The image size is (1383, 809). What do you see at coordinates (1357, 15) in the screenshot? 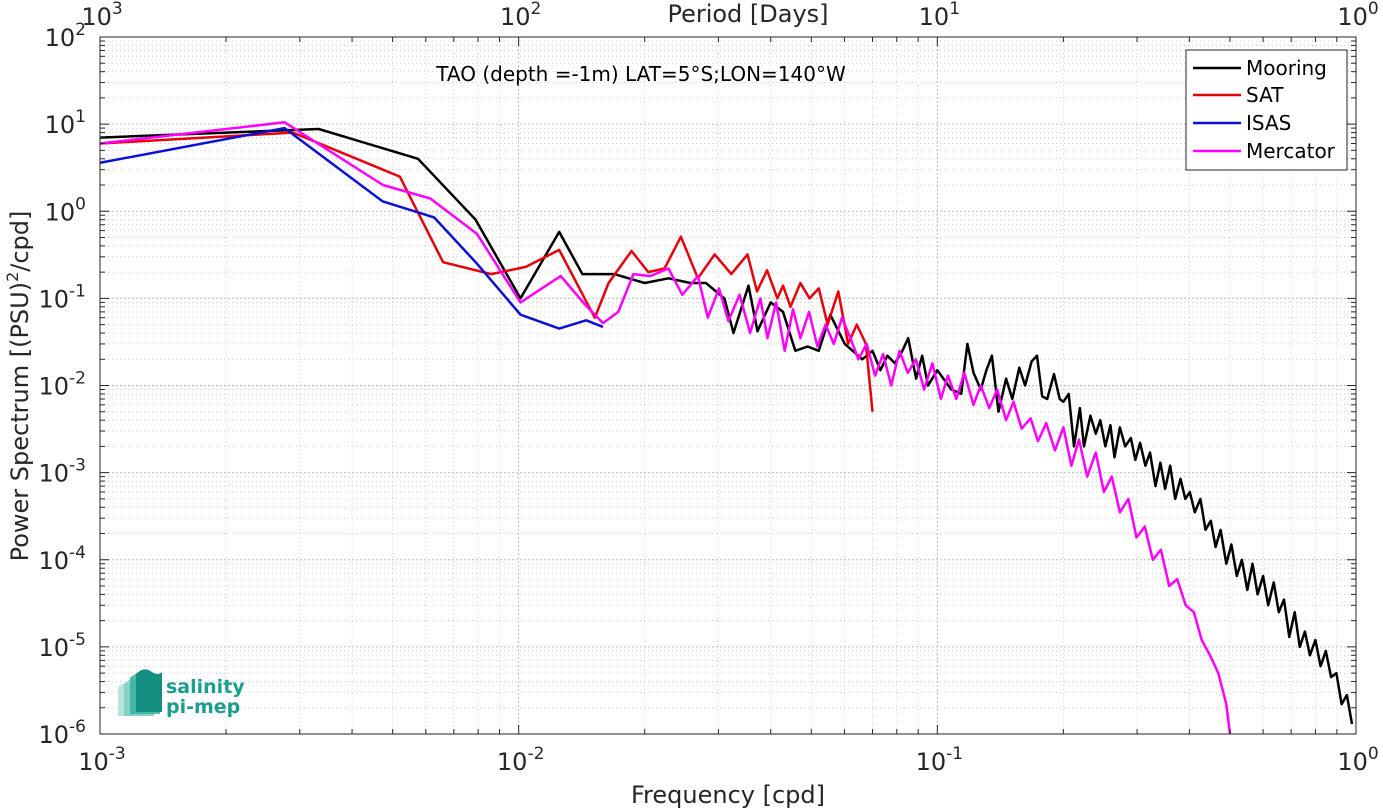
I see `top-tick-label: 100` at bounding box center [1357, 15].